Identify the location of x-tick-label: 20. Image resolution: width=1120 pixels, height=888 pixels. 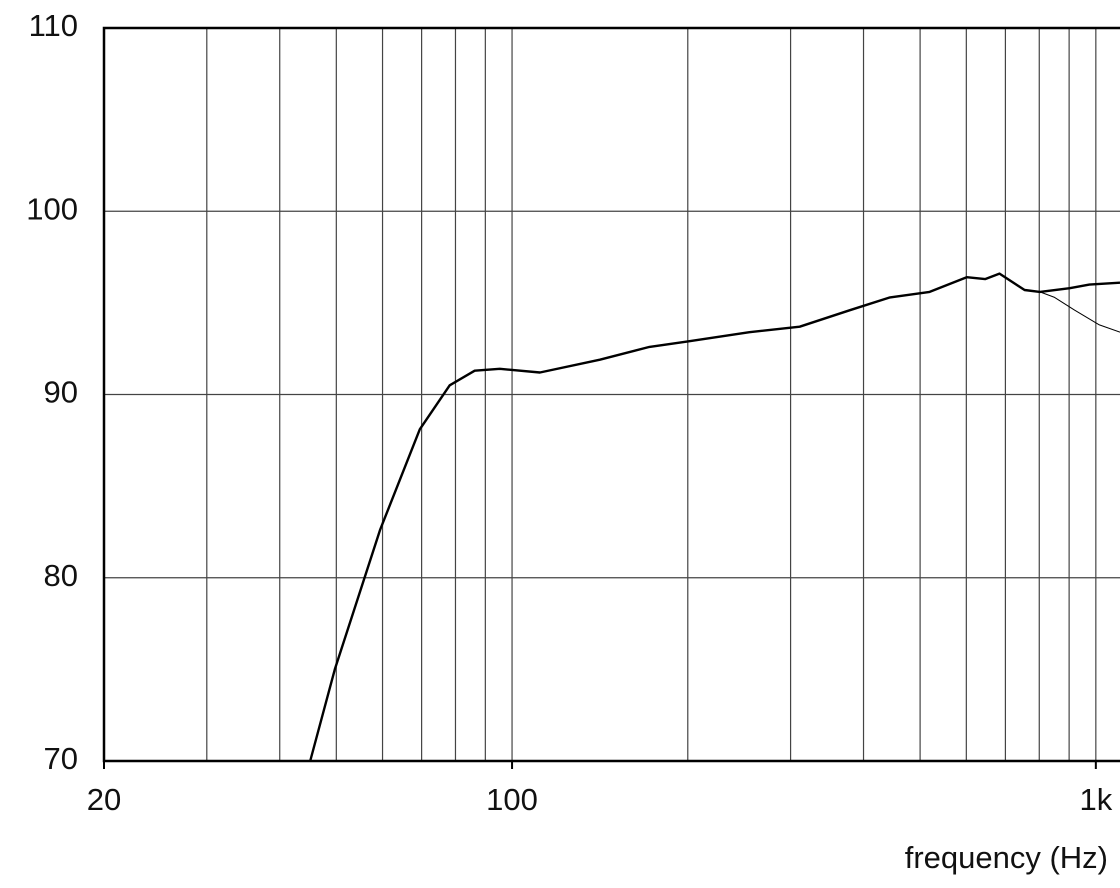
(104, 799).